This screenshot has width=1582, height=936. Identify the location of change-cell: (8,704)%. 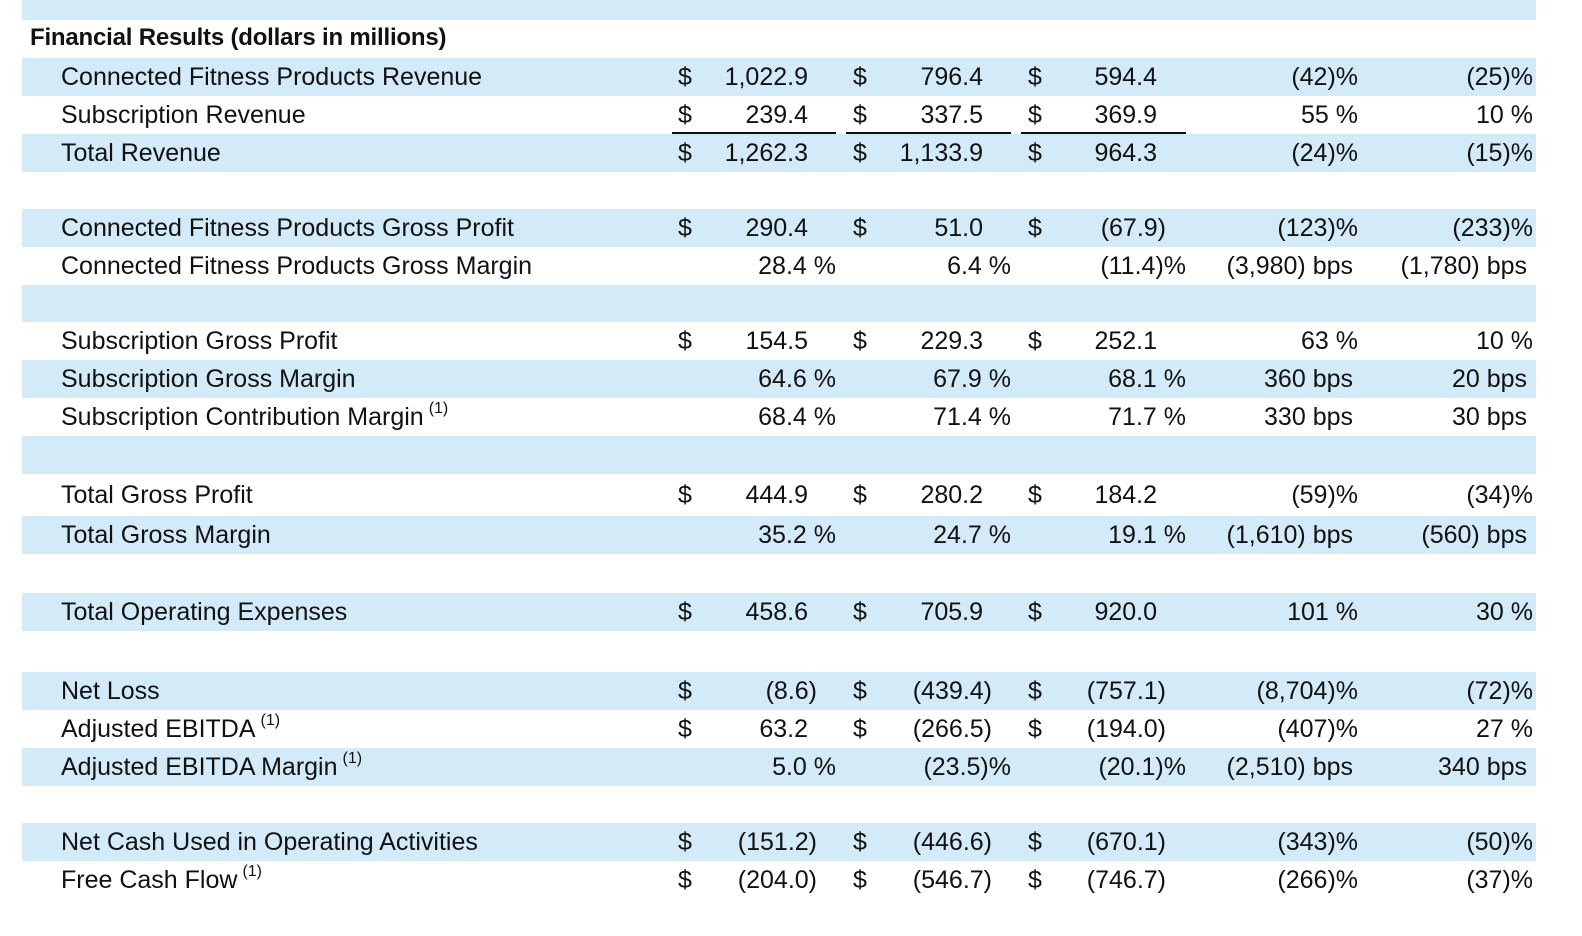
(1307, 691).